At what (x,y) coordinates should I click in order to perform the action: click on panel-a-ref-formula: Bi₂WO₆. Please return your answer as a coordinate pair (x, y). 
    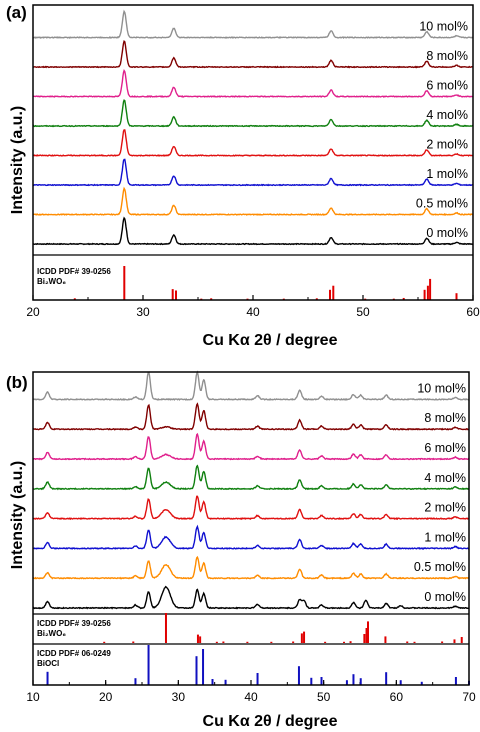
    Looking at the image, I should click on (51, 281).